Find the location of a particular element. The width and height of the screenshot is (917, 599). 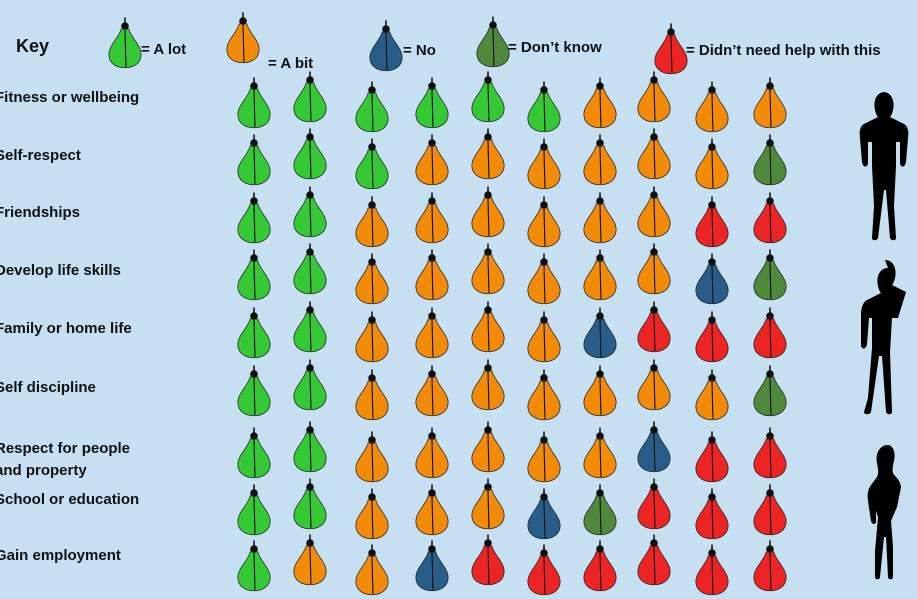

key-label: = Didn’t need help with this is located at coordinates (783, 50).